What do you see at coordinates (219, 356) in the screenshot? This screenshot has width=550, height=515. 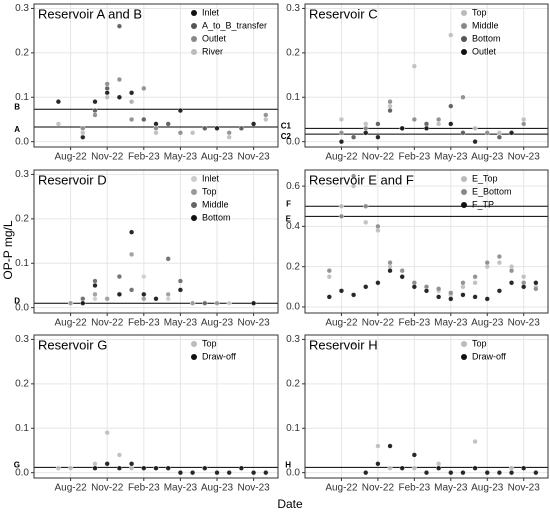 I see `legend-label: Draw-off` at bounding box center [219, 356].